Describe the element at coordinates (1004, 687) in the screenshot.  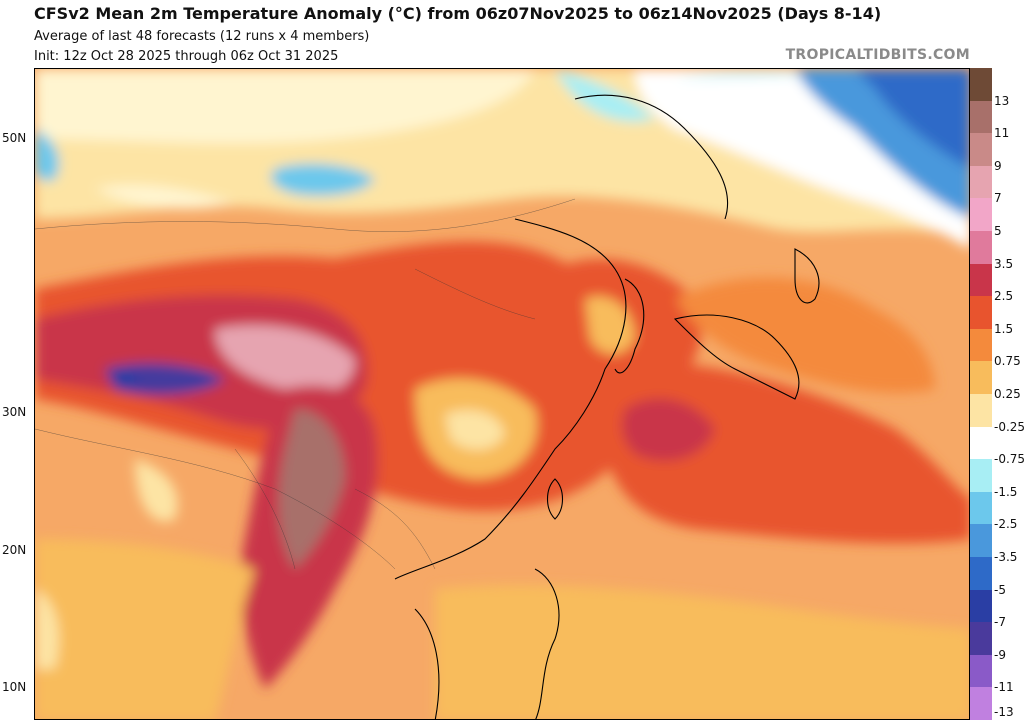
I see `colorbar-tick-label: -11` at that location.